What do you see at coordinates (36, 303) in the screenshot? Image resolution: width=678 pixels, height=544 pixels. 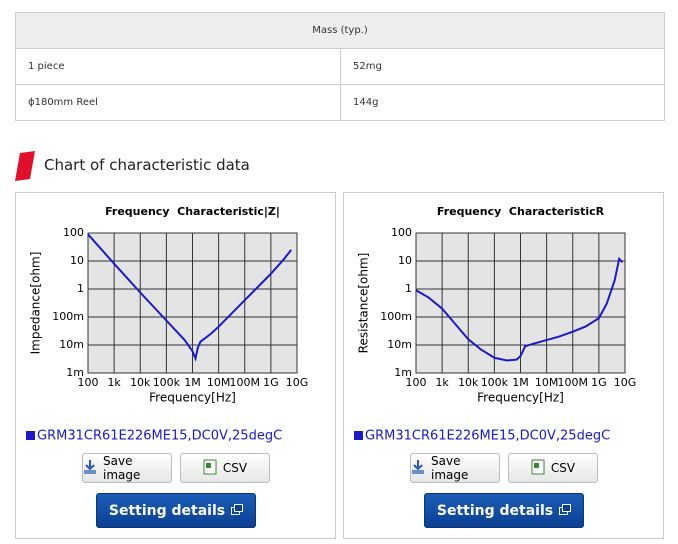 I see `y-axis-label: Impedance[ohm]` at bounding box center [36, 303].